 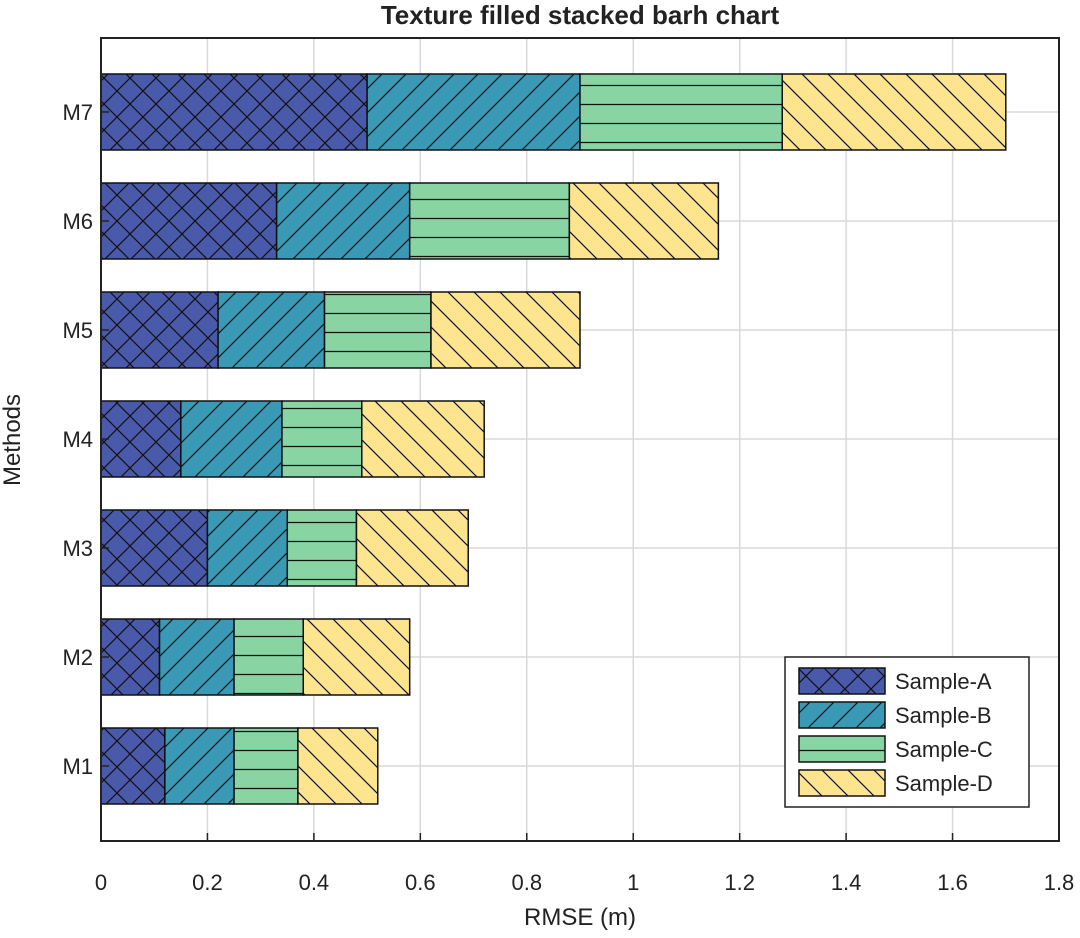 What do you see at coordinates (314, 882) in the screenshot?
I see `x-tick-label: 0.4` at bounding box center [314, 882].